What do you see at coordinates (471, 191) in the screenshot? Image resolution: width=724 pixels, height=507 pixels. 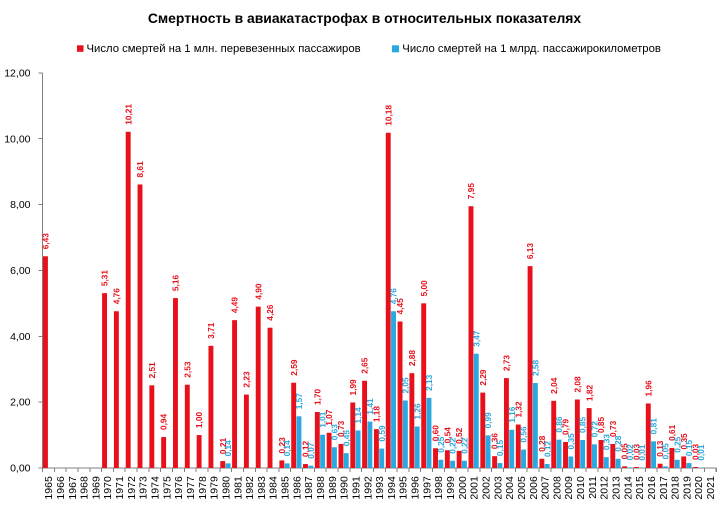 I see `svg-text: 7,95` at bounding box center [471, 191].